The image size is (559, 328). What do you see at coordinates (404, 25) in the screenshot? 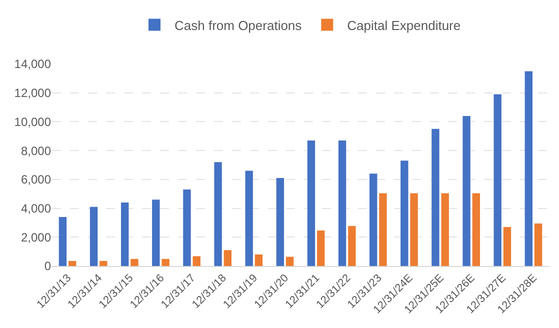
I see `legend-label: Capital Expenditure` at bounding box center [404, 25].